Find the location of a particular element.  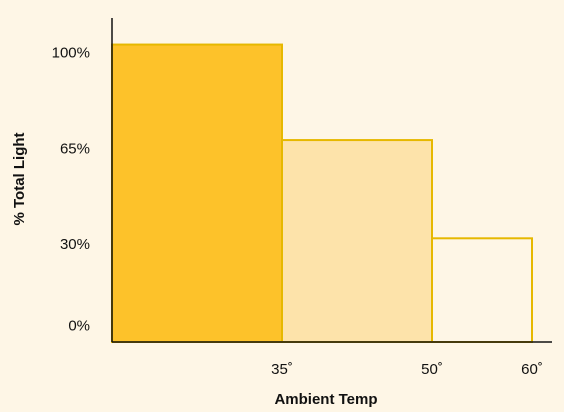

y-tick-label-1: 100% is located at coordinates (71, 53).